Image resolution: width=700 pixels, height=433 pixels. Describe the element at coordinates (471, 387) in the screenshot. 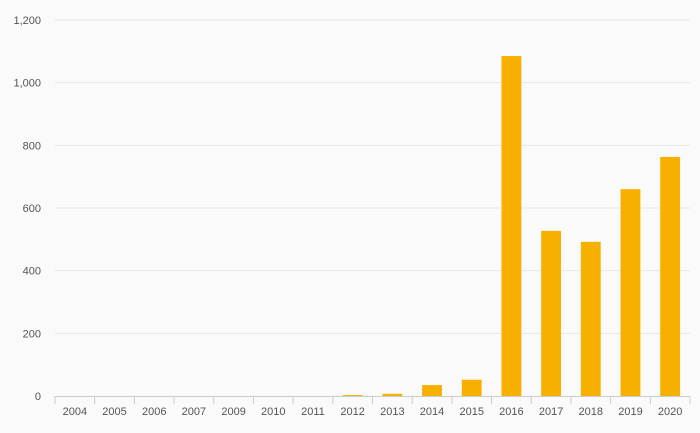

I see `bar-2015` at that location.